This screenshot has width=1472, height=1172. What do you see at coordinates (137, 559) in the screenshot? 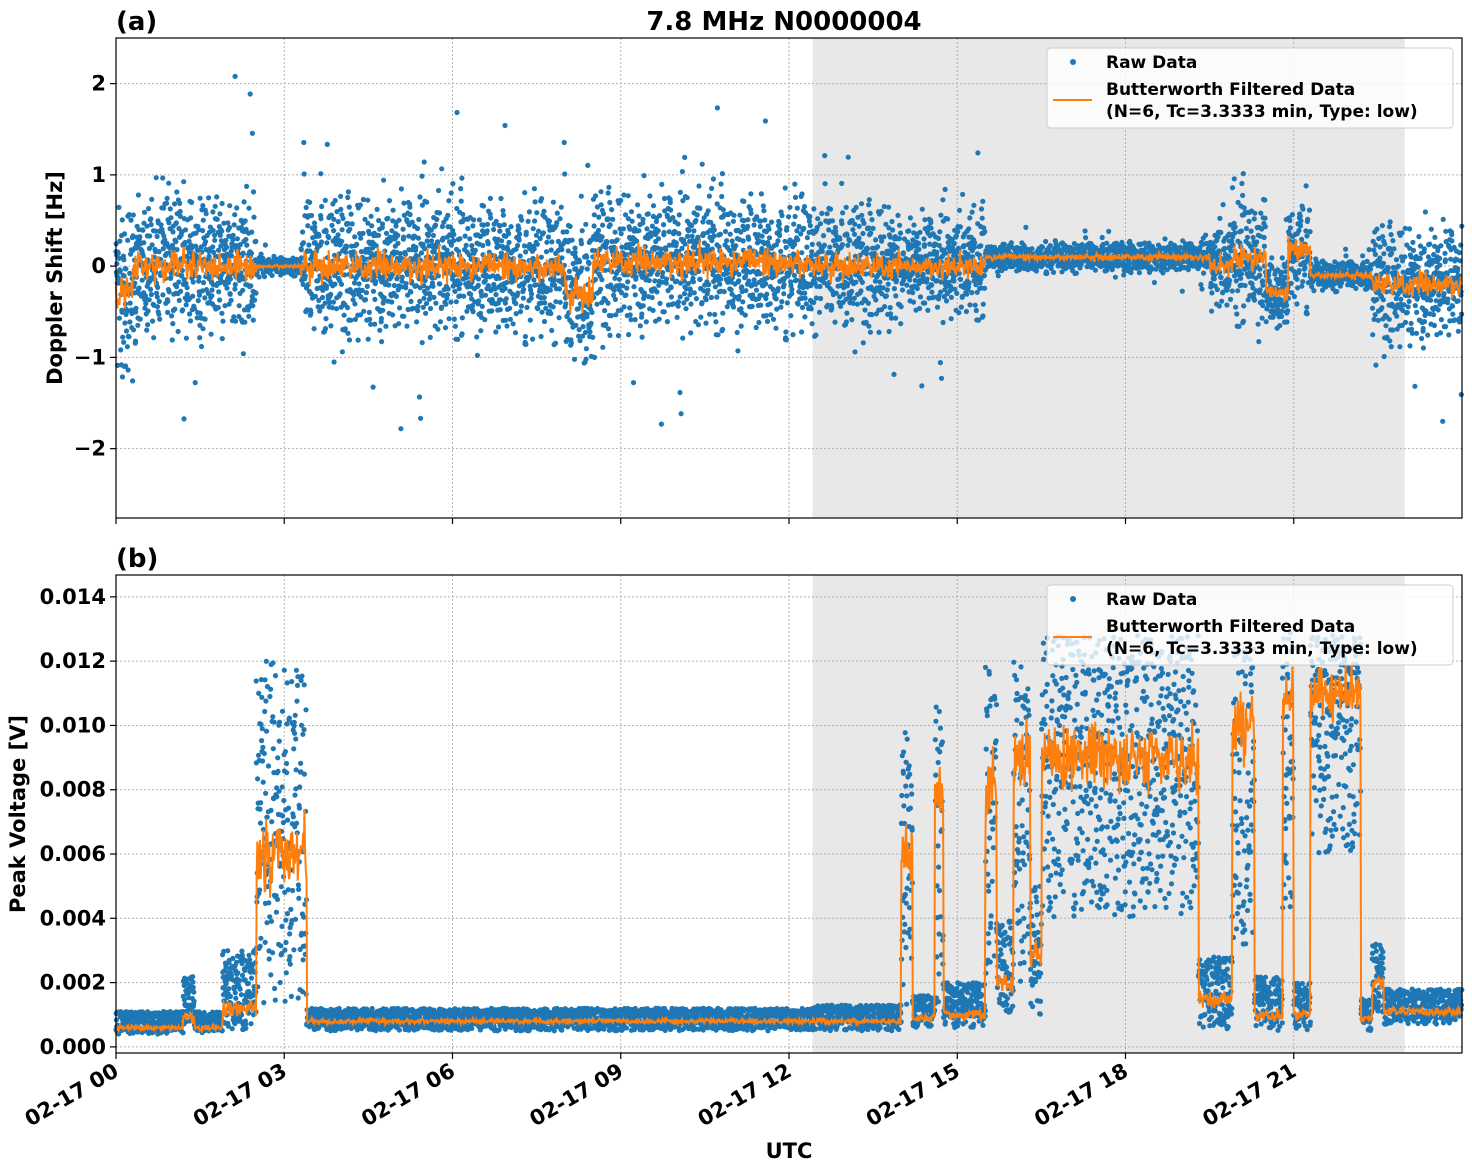
I see `panel-b-label: (b)` at bounding box center [137, 559].